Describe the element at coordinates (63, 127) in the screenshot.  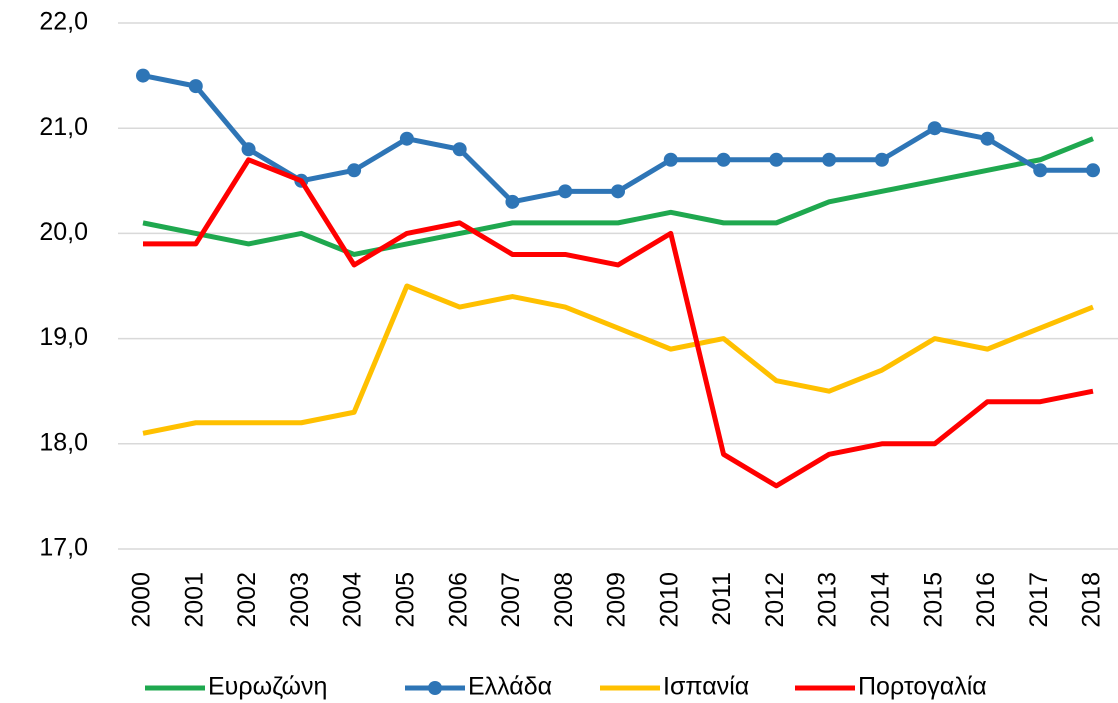
I see `y-tick-label: 21,0` at that location.